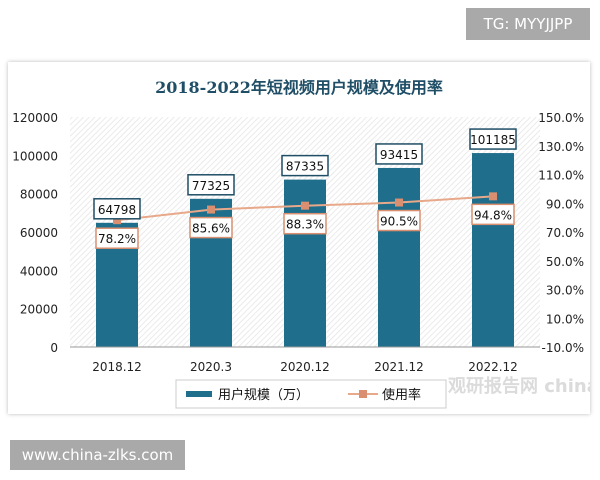 The image size is (600, 480). What do you see at coordinates (519, 386) in the screenshot?
I see `watermark: 观研报告网 chinal` at bounding box center [519, 386].